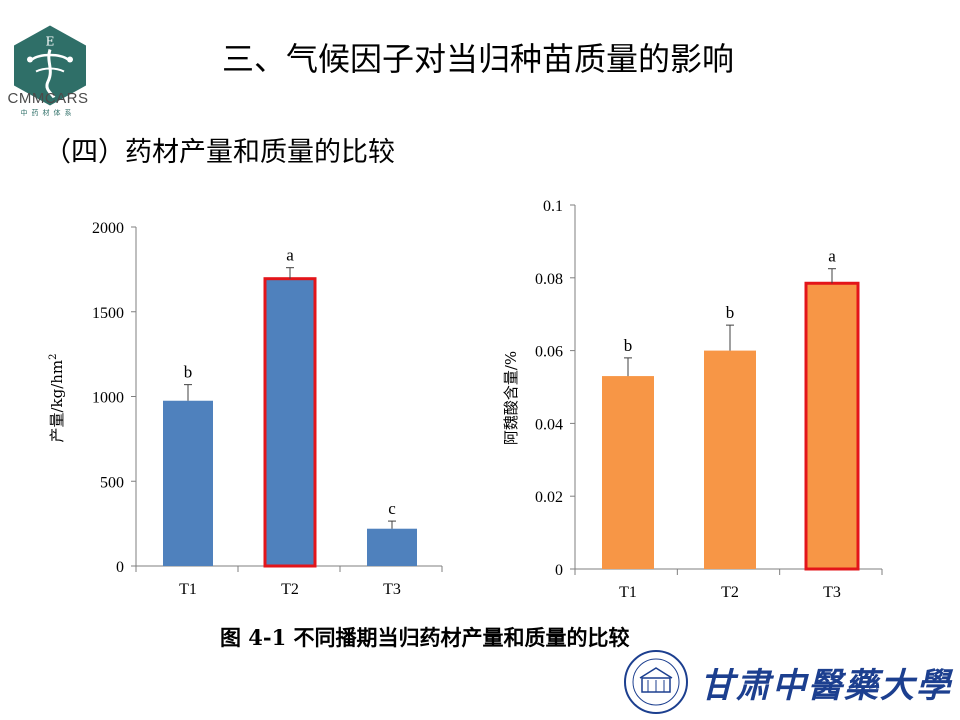 This screenshot has width=960, height=720. I want to click on y-tick-label: 1000, so click(108, 398).